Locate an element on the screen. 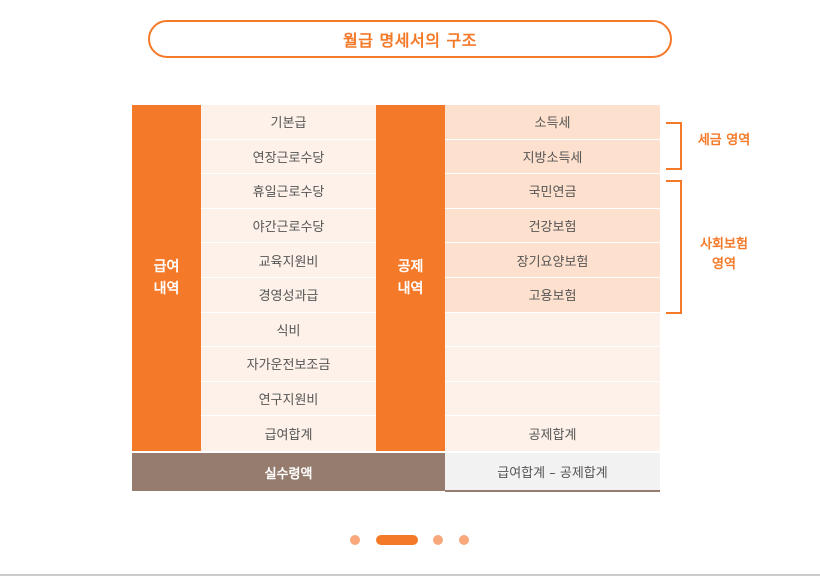 This screenshot has height=576, width=820. pagination is located at coordinates (410, 540).